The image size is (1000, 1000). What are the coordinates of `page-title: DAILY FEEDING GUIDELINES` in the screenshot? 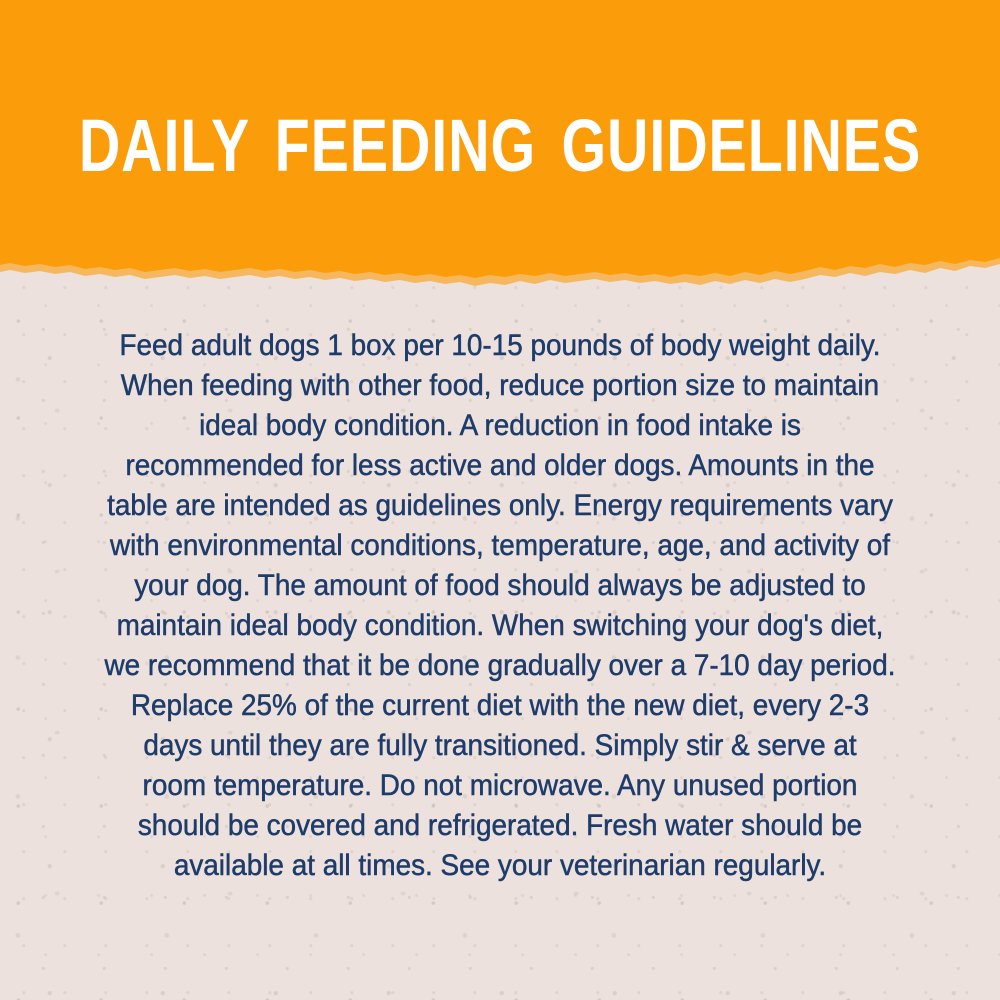 It's located at (500, 145).